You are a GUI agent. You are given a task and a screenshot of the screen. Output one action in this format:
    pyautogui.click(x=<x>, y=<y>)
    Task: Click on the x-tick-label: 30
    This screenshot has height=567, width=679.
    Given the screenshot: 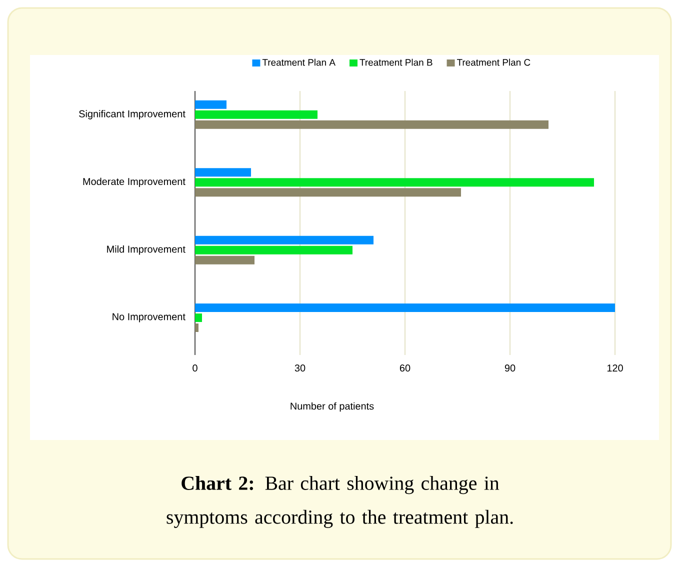 What is the action you would take?
    pyautogui.click(x=300, y=368)
    